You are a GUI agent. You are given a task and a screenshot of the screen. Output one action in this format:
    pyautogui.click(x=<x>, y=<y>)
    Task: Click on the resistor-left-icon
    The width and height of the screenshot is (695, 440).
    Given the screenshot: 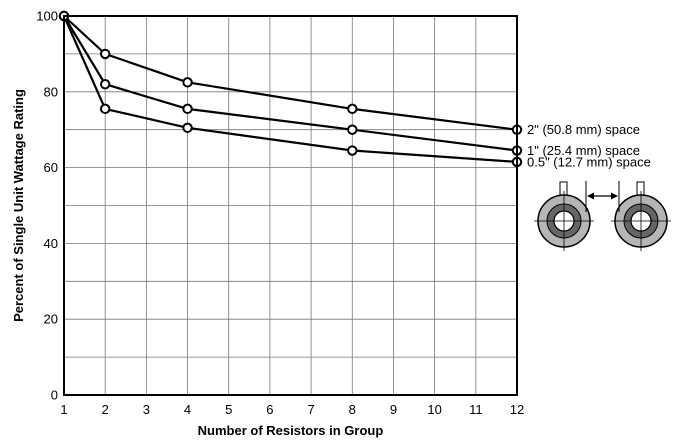 What is the action you would take?
    pyautogui.click(x=564, y=216)
    